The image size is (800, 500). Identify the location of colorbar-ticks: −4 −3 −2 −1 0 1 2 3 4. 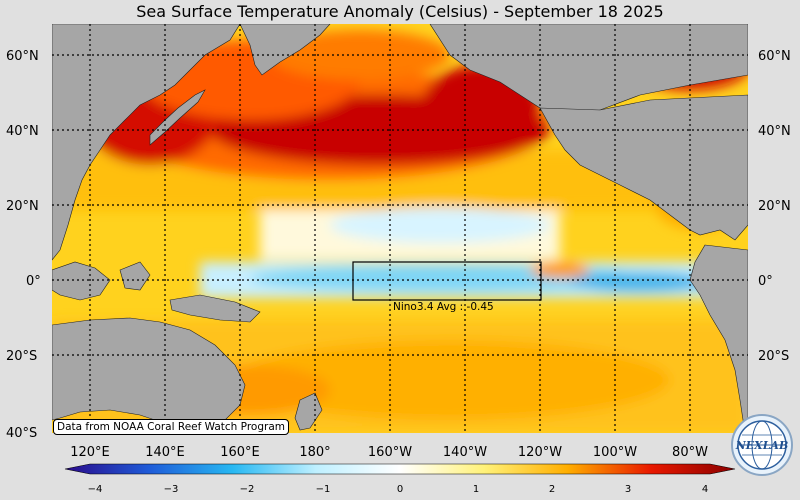
(398, 489).